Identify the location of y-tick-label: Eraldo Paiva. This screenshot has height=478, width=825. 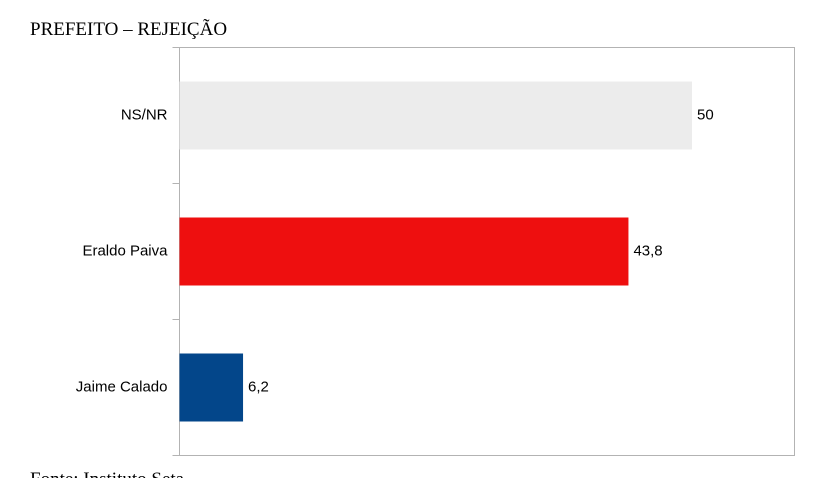
(125, 250).